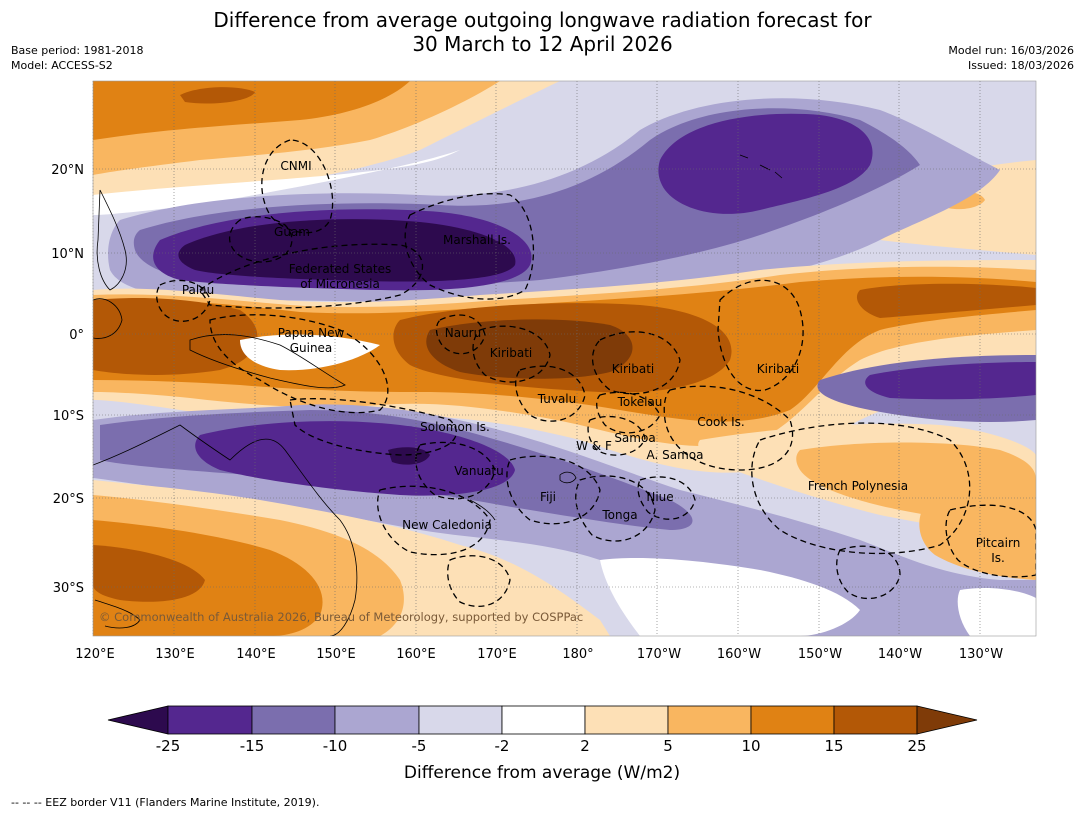 This screenshot has height=816, width=1085. I want to click on place-label: Samoa, so click(634, 438).